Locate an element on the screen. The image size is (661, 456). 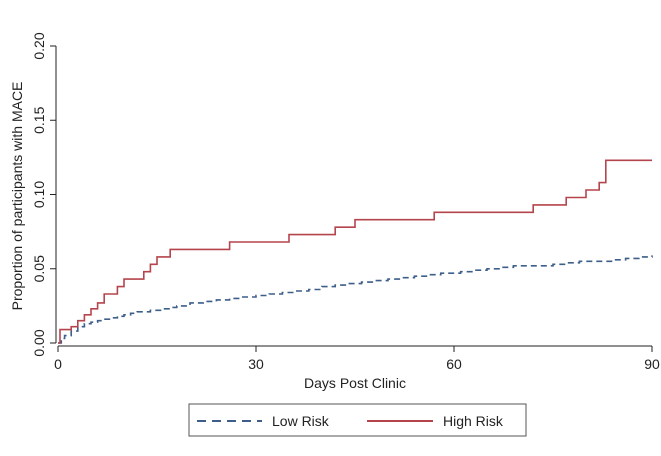
x-tick-label: 60 is located at coordinates (454, 364).